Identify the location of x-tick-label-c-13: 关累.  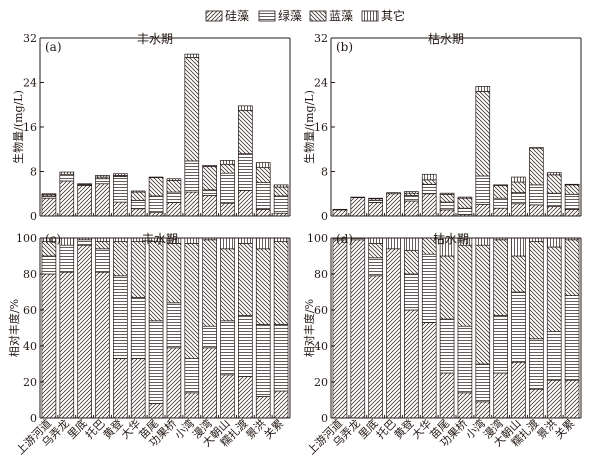
(273, 428).